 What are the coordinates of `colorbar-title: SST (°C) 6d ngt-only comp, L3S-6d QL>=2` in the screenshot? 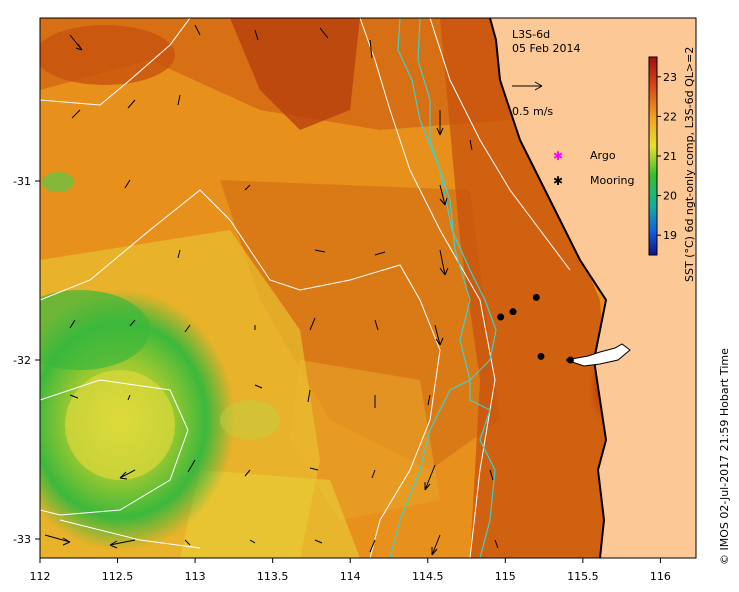 It's located at (689, 164).